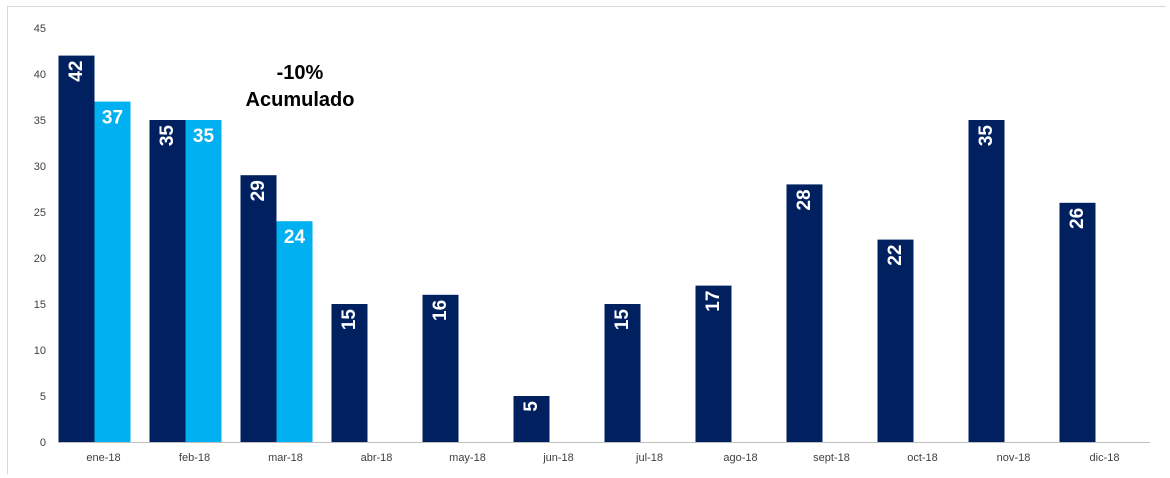 Image resolution: width=1170 pixels, height=478 pixels. I want to click on x-tick-label: mar-18, so click(285, 458).